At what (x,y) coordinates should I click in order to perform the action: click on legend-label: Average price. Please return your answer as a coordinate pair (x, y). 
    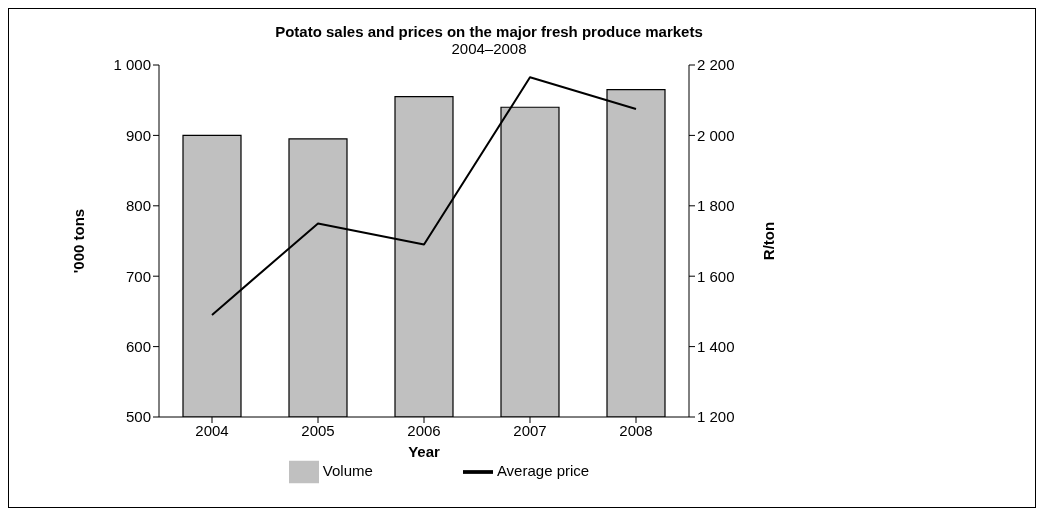
    Looking at the image, I should click on (543, 470).